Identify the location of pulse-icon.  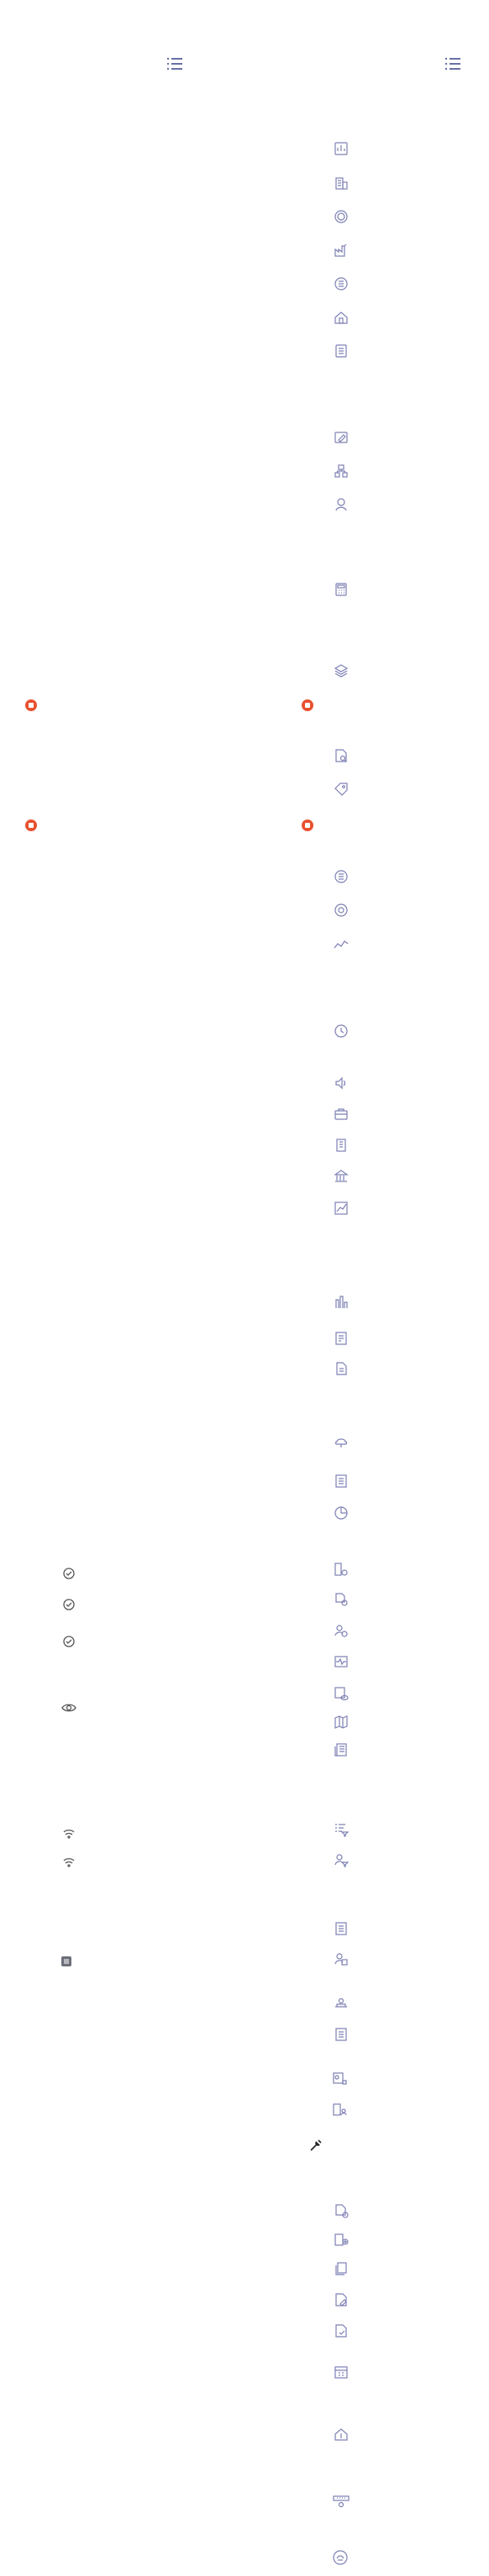
(342, 1662).